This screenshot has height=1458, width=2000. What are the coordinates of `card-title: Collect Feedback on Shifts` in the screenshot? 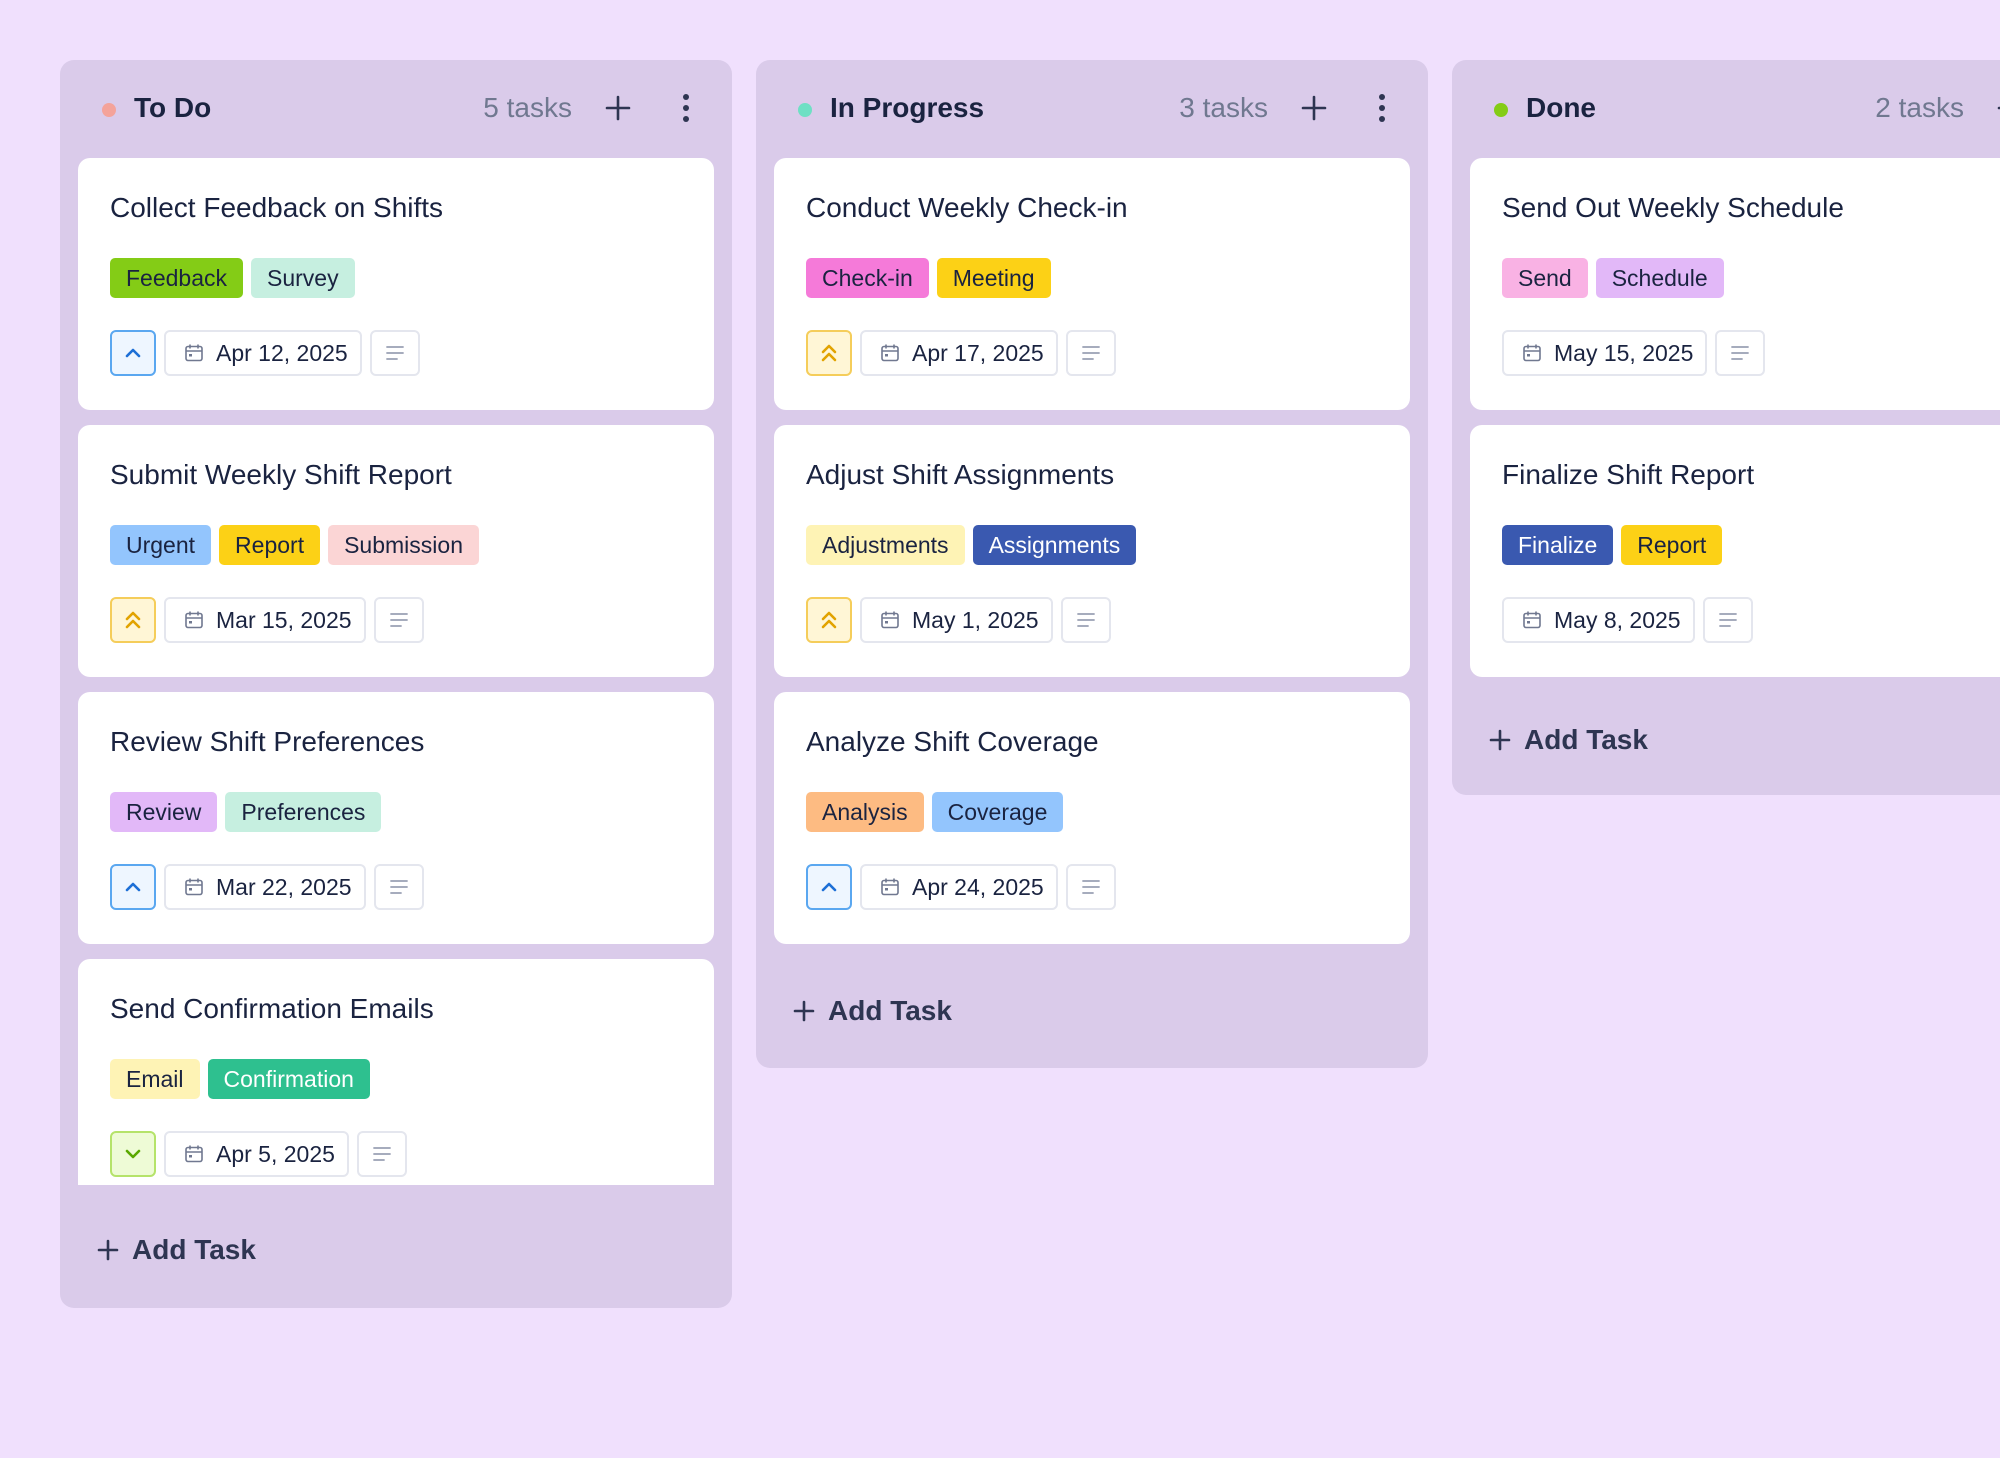 It's located at (277, 207).